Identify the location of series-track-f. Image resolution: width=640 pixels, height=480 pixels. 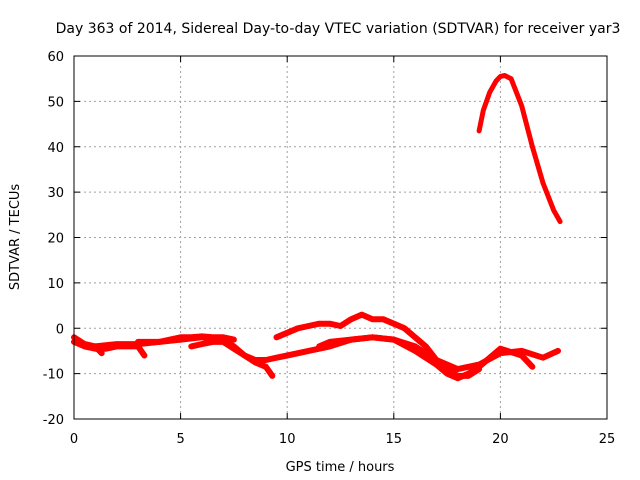
(378, 345).